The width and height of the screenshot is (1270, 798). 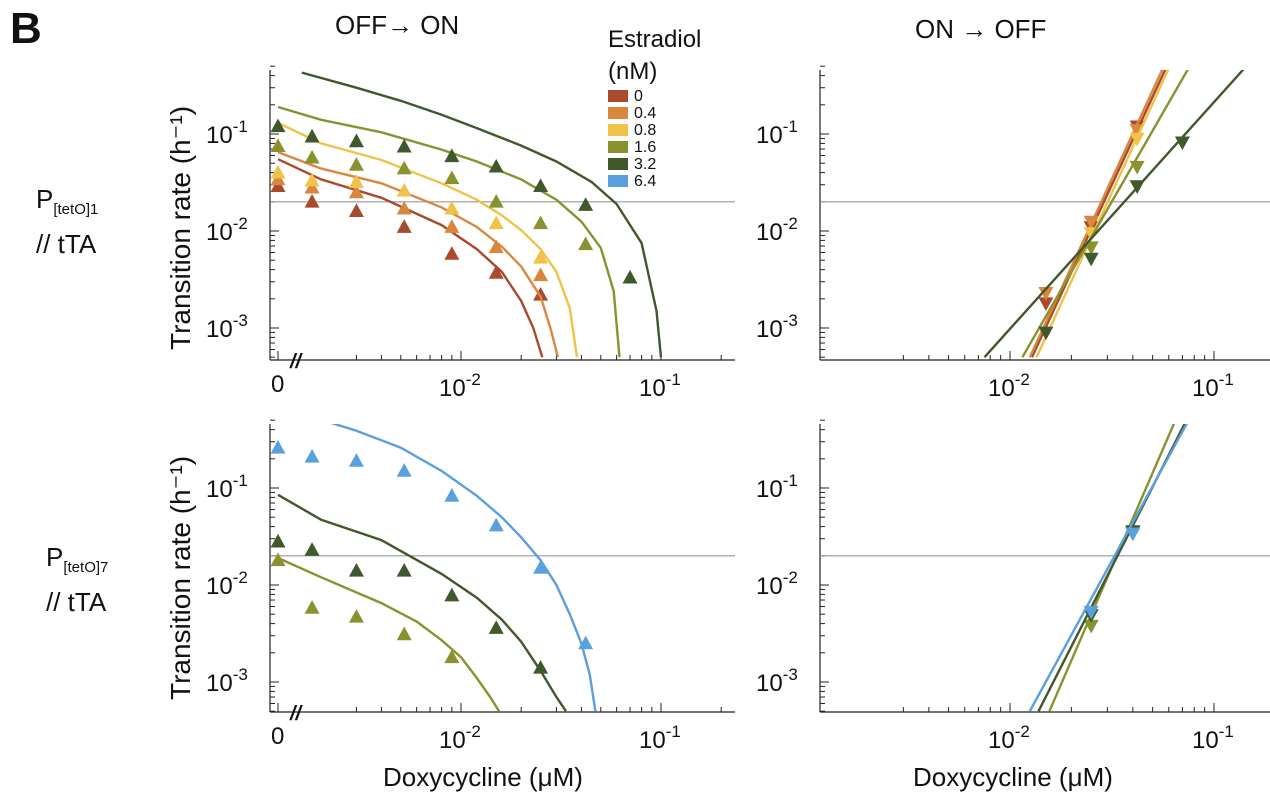 What do you see at coordinates (645, 181) in the screenshot?
I see `legend-label: 6.4` at bounding box center [645, 181].